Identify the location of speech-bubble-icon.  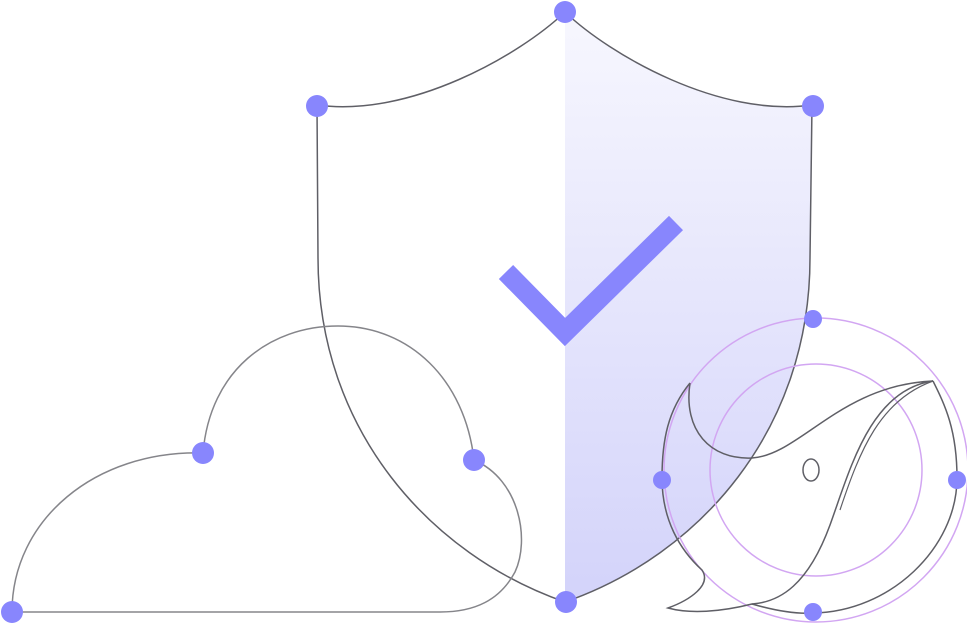
(809, 497).